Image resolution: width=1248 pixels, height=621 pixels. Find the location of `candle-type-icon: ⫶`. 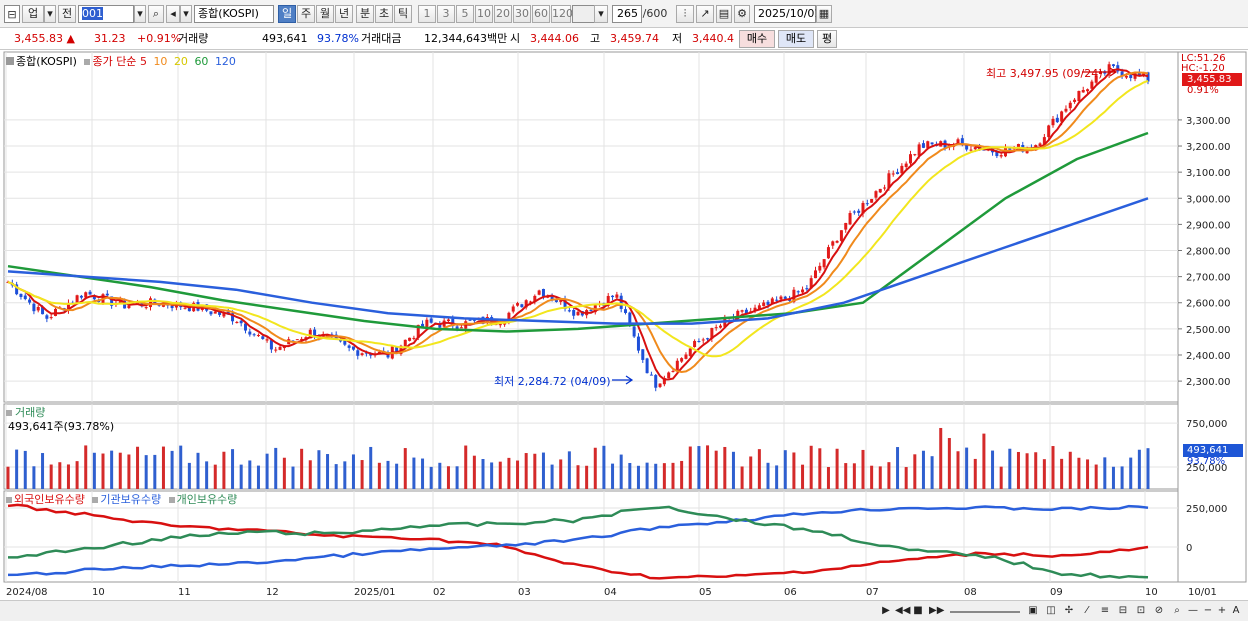

candle-type-icon: ⫶ is located at coordinates (685, 14).